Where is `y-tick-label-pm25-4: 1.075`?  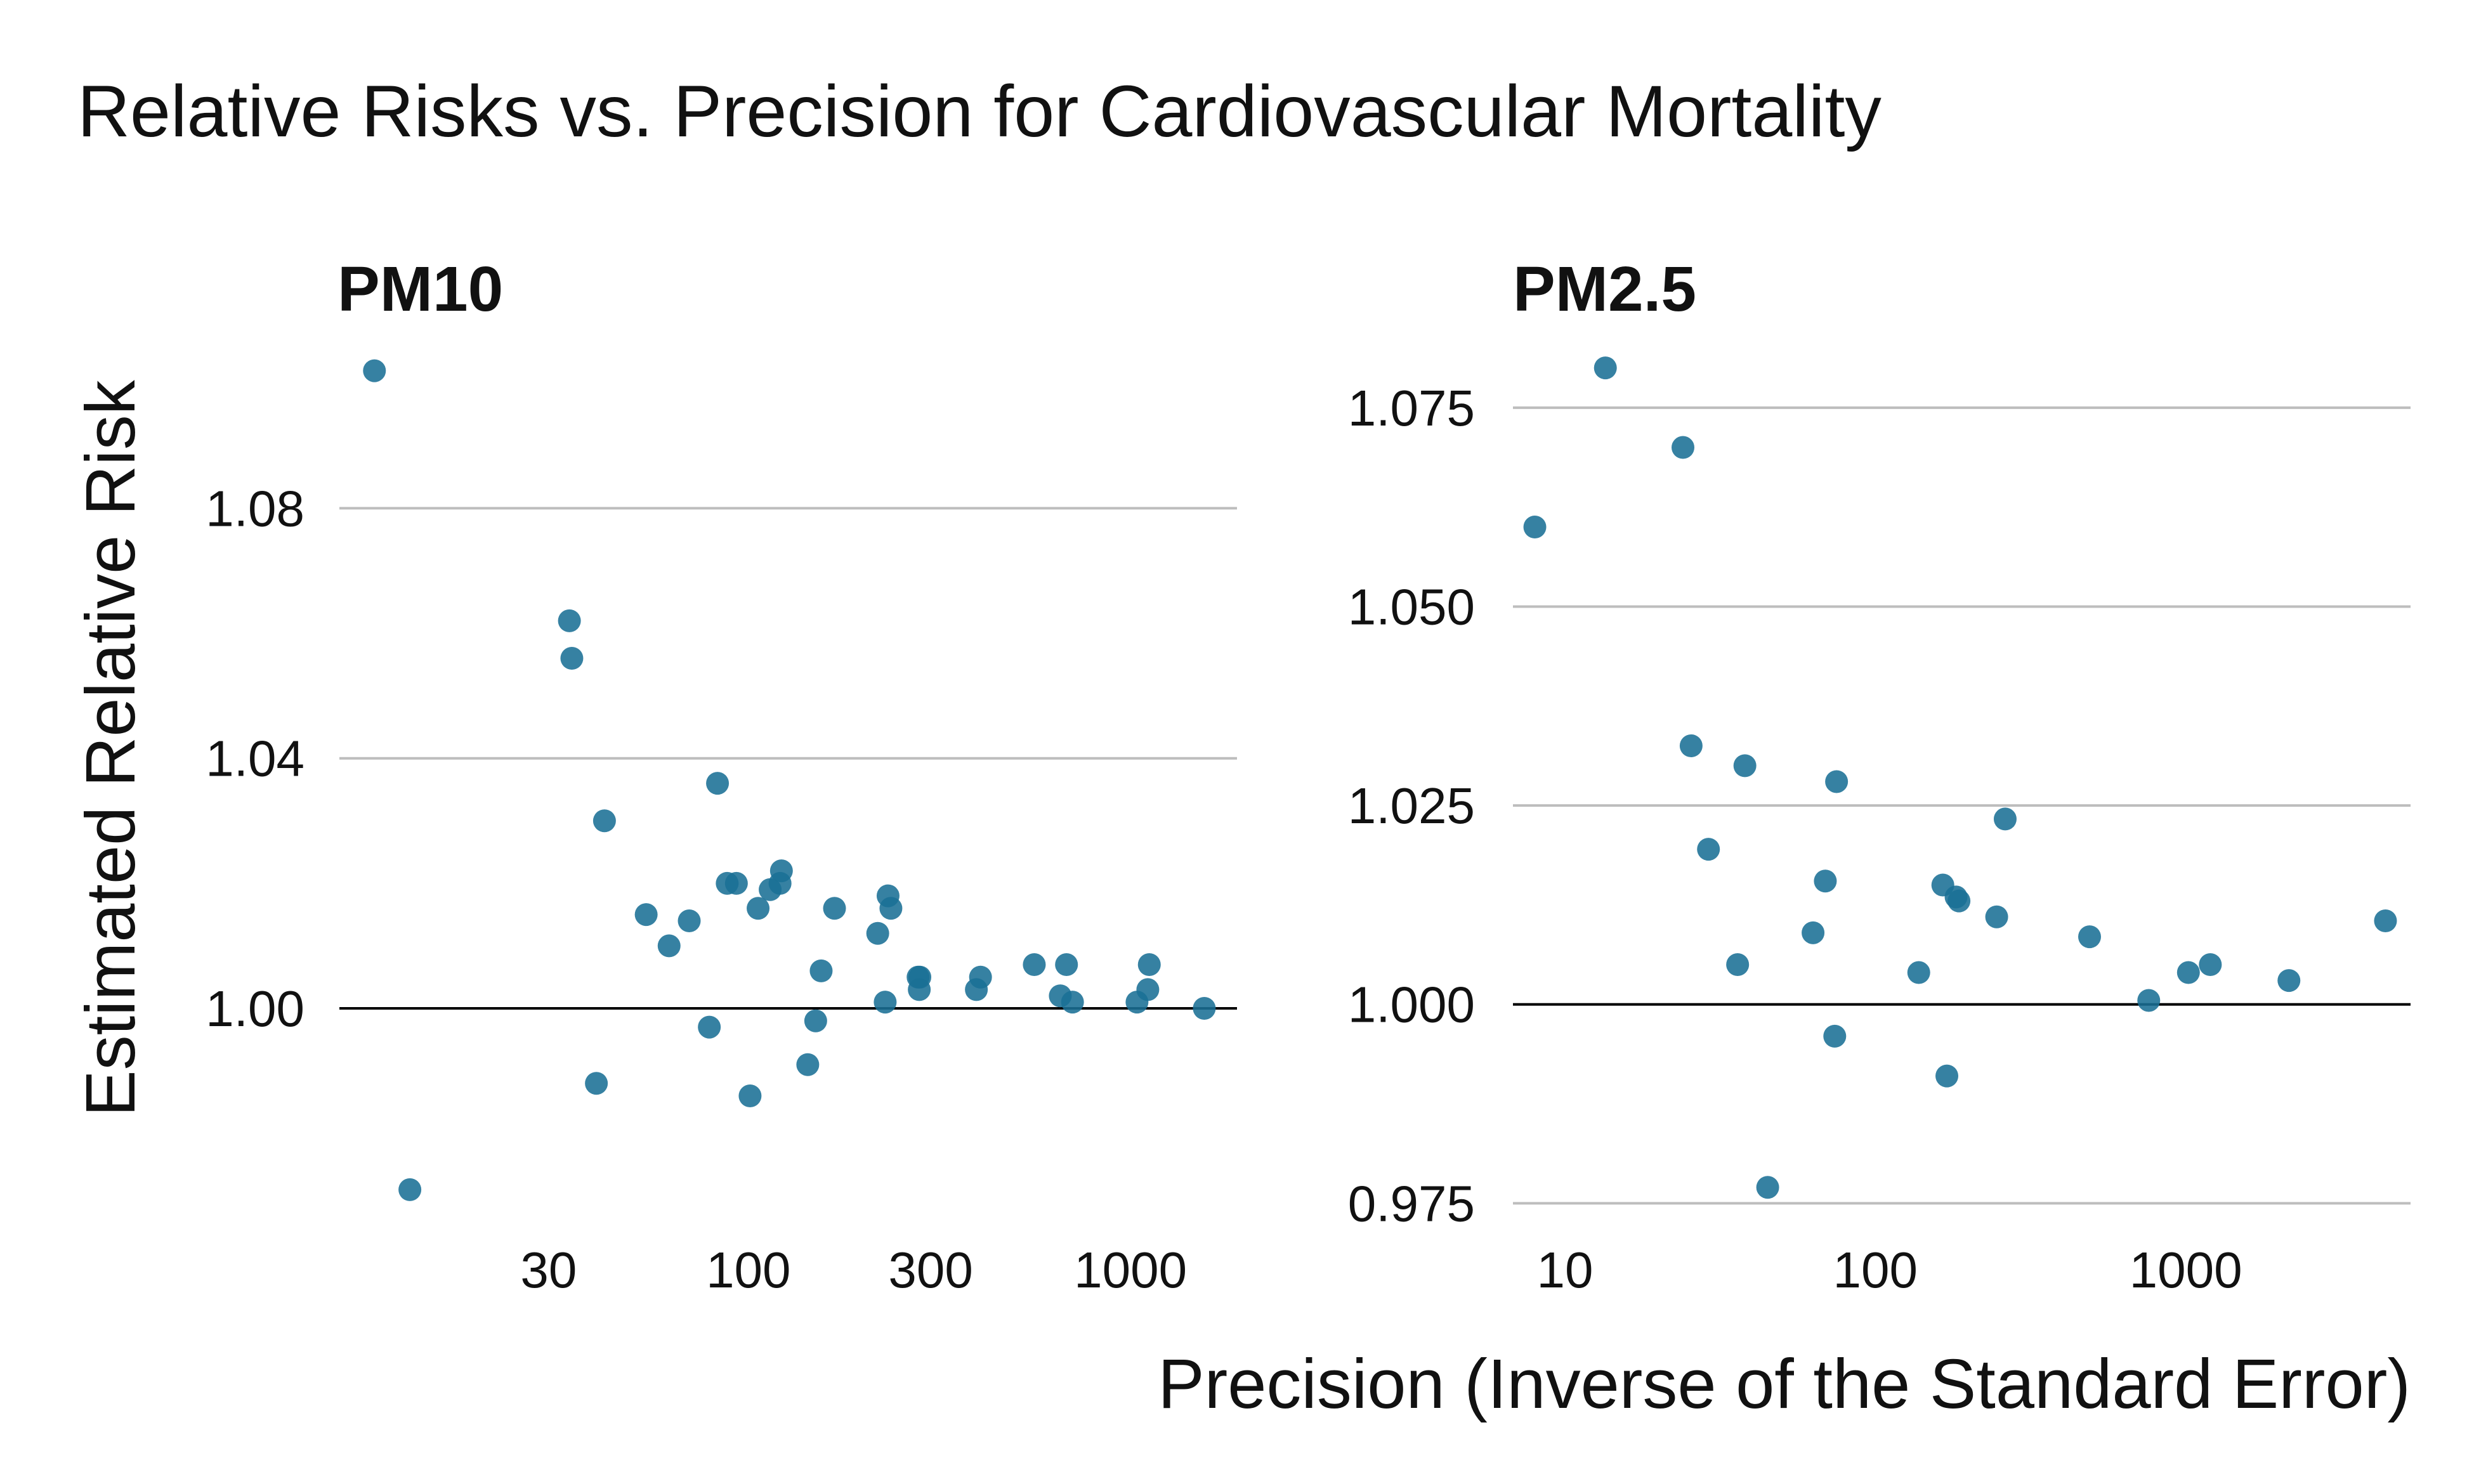
y-tick-label-pm25-4: 1.075 is located at coordinates (1411, 408).